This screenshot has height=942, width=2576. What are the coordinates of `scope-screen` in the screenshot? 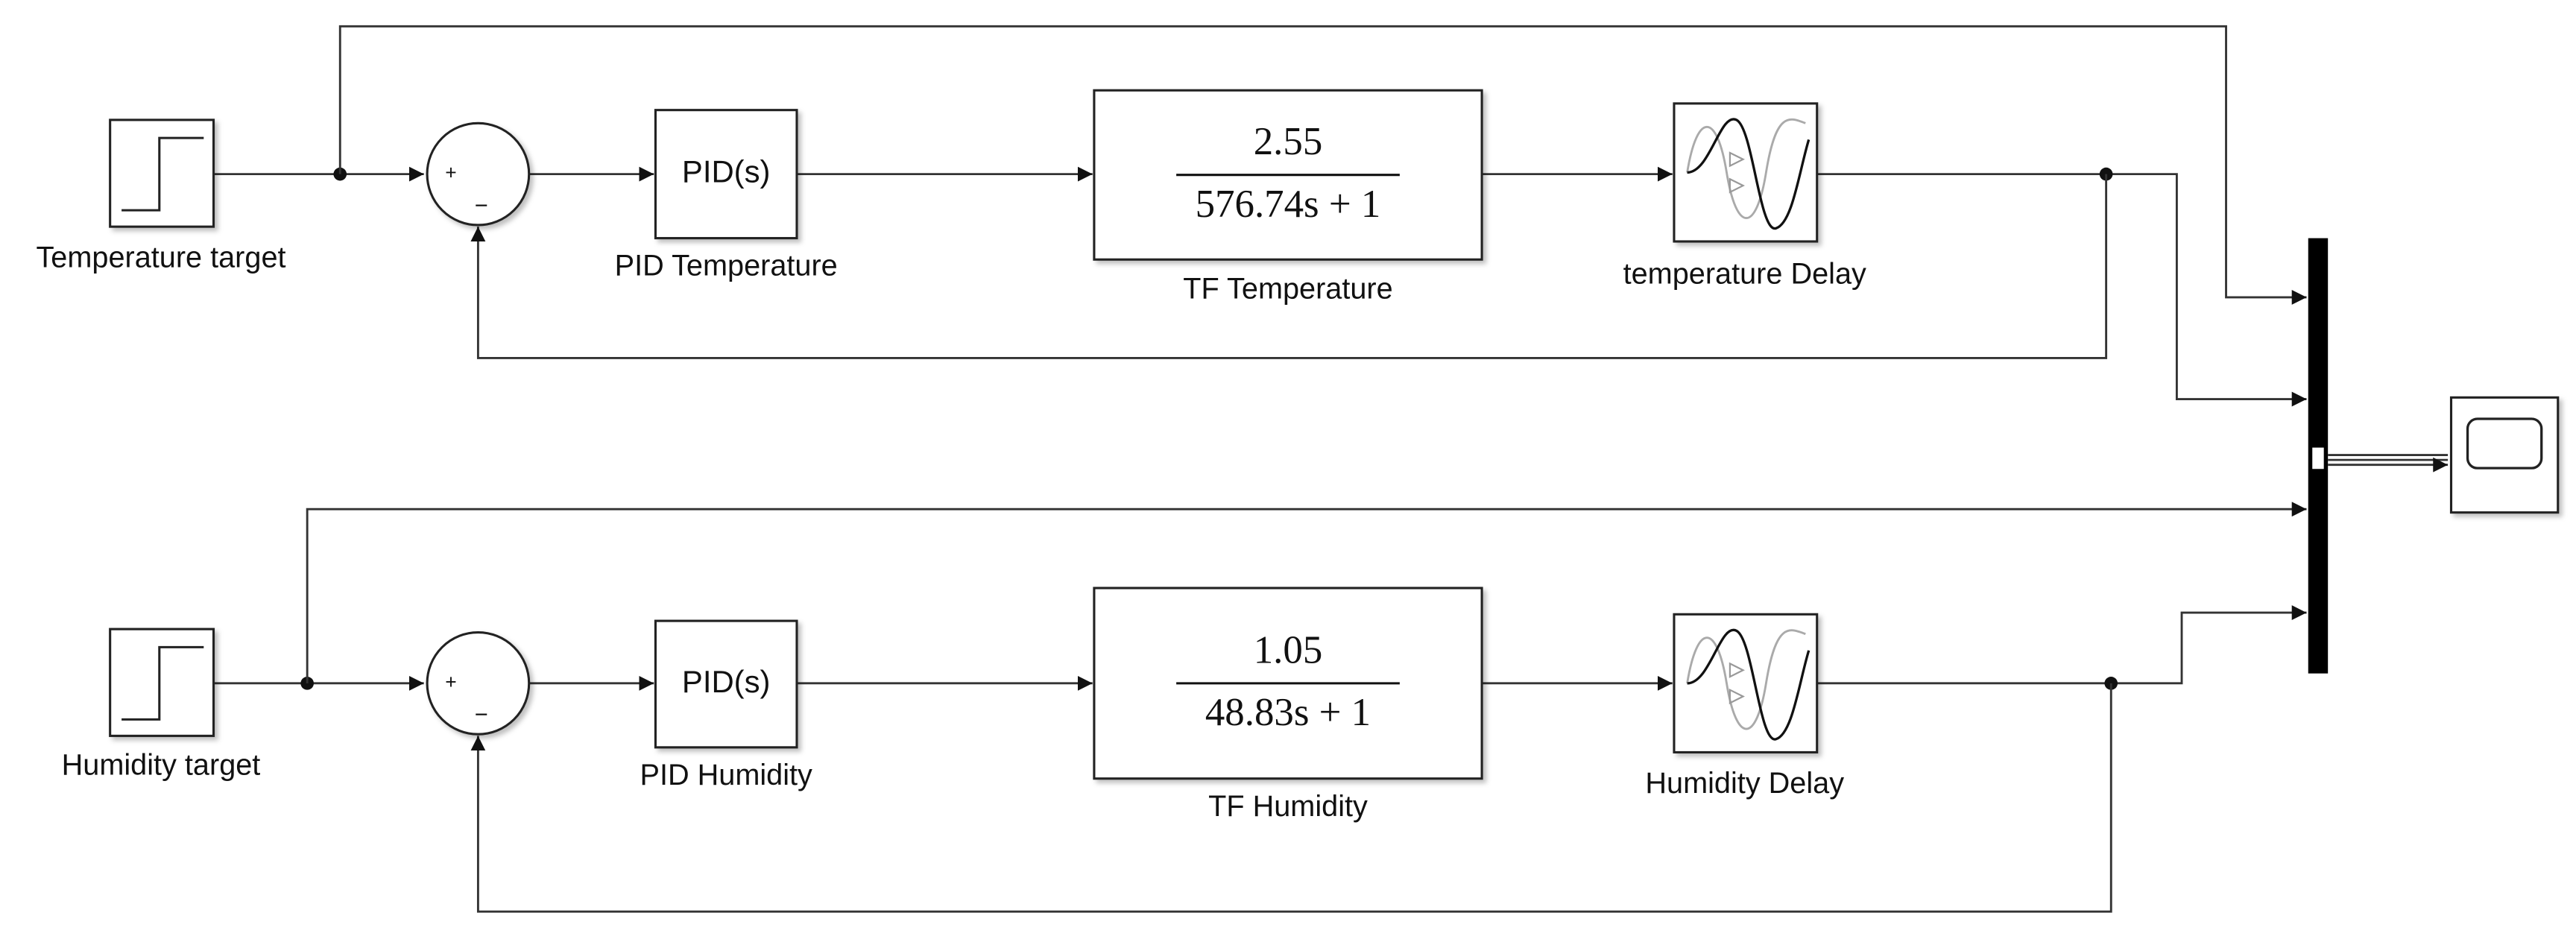 It's located at (2505, 443).